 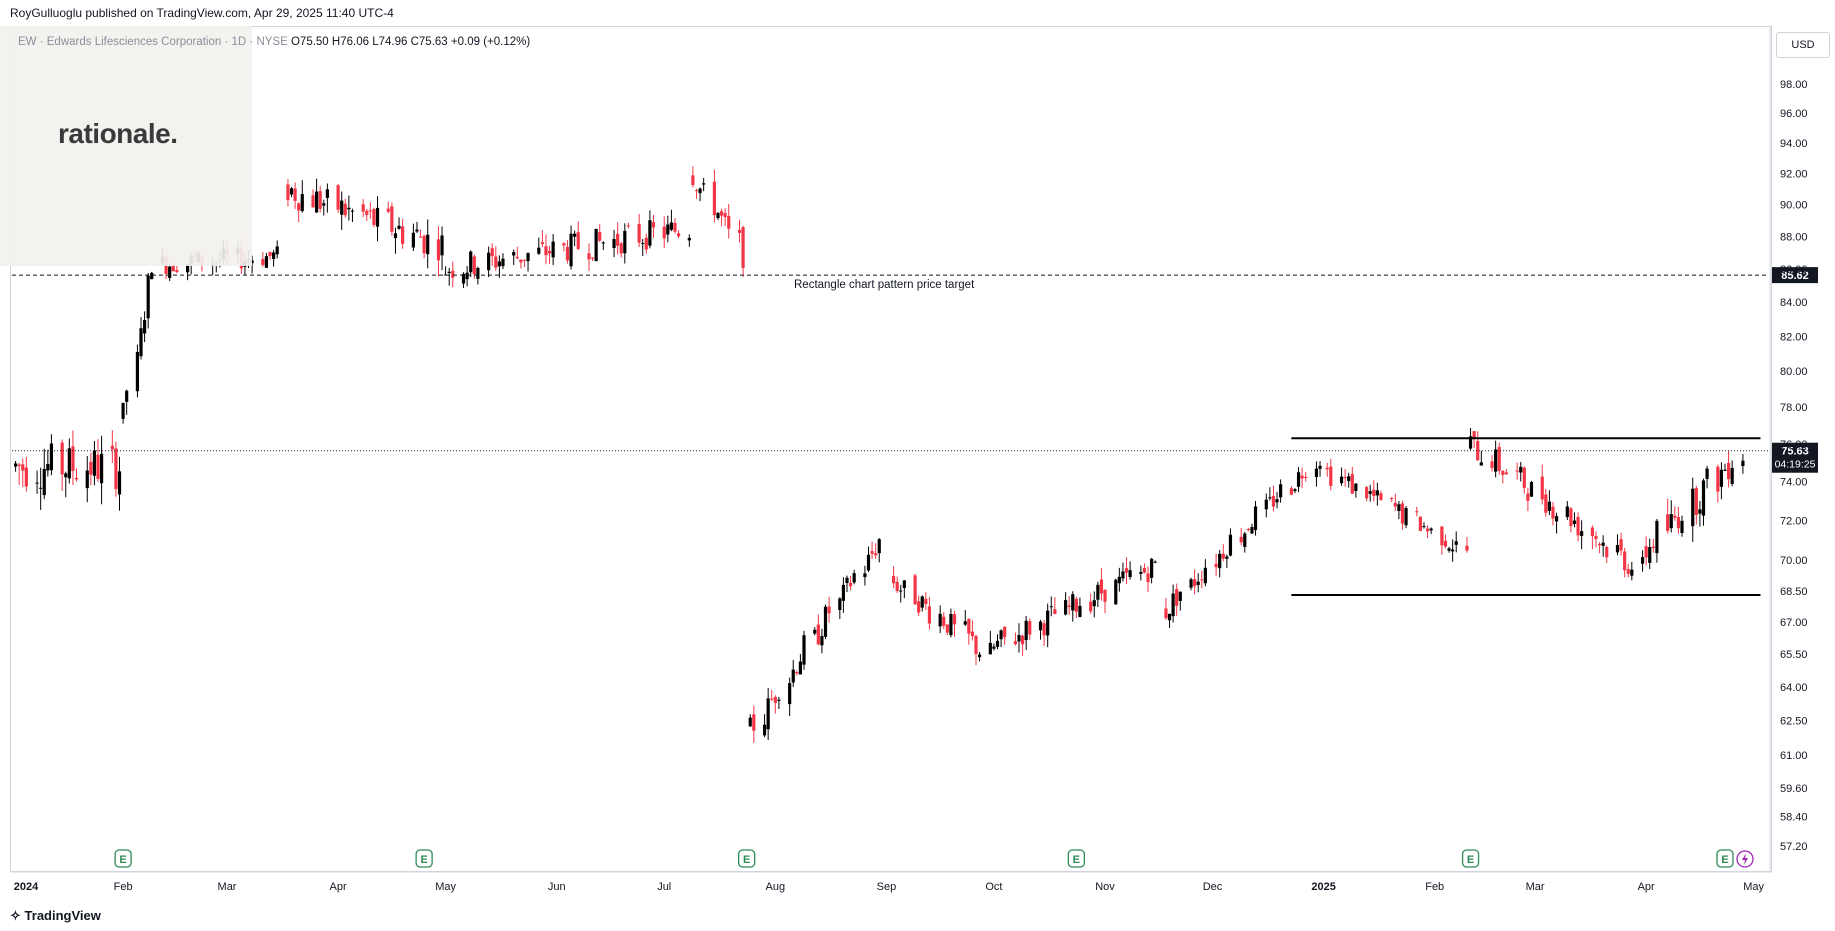 What do you see at coordinates (1076, 860) in the screenshot?
I see `svg-text: E` at bounding box center [1076, 860].